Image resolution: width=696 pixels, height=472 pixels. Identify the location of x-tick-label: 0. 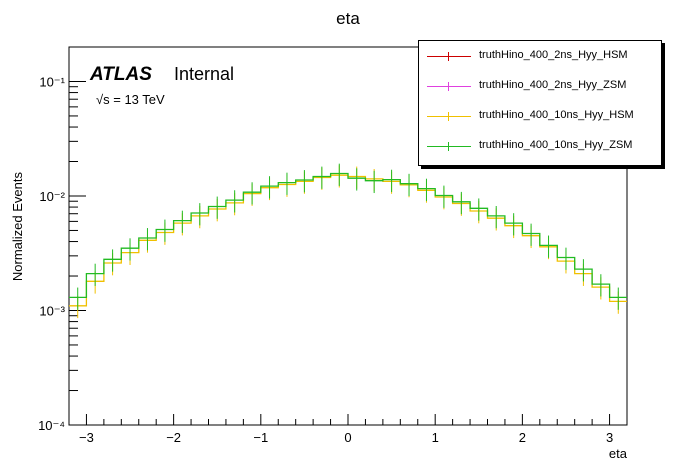
(347, 437).